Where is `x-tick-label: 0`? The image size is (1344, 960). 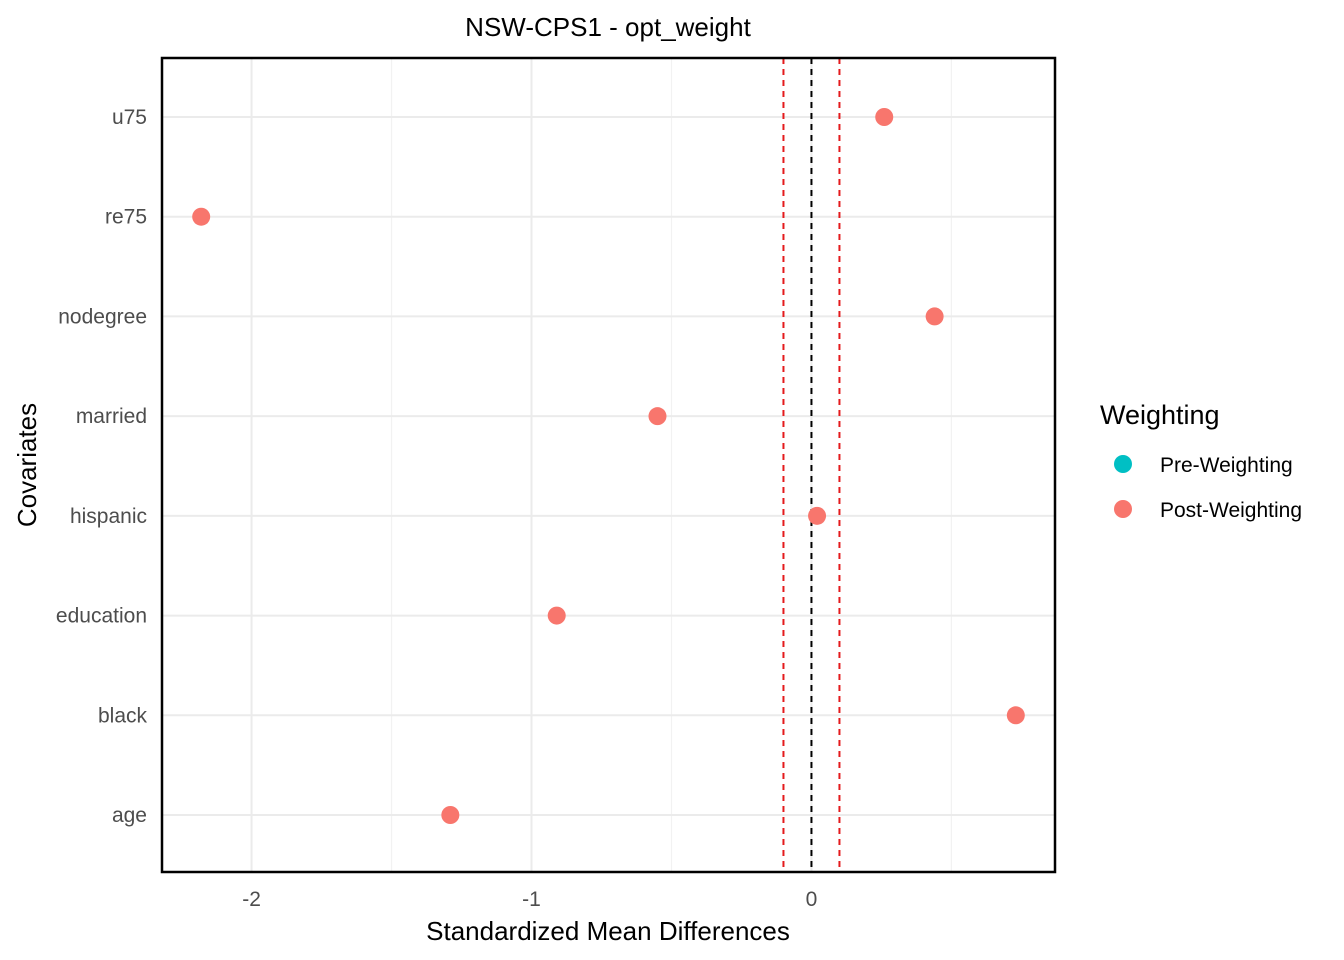
x-tick-label: 0 is located at coordinates (812, 899).